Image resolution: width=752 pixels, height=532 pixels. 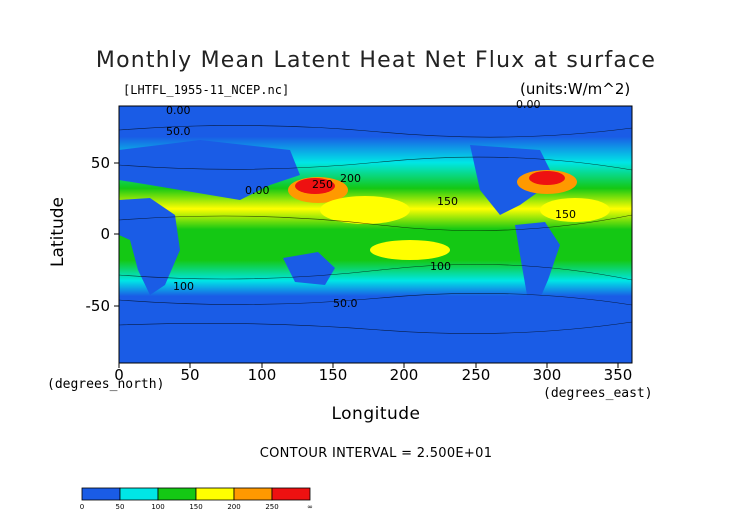 What do you see at coordinates (333, 375) in the screenshot?
I see `x-tick-label: 150` at bounding box center [333, 375].